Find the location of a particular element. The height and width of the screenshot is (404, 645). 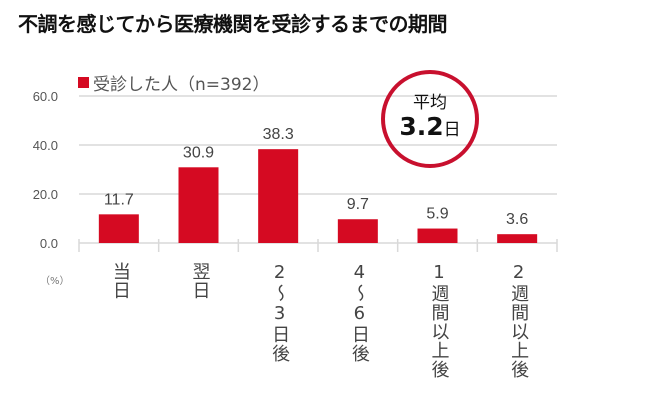

data-label: 9.7 is located at coordinates (358, 204).